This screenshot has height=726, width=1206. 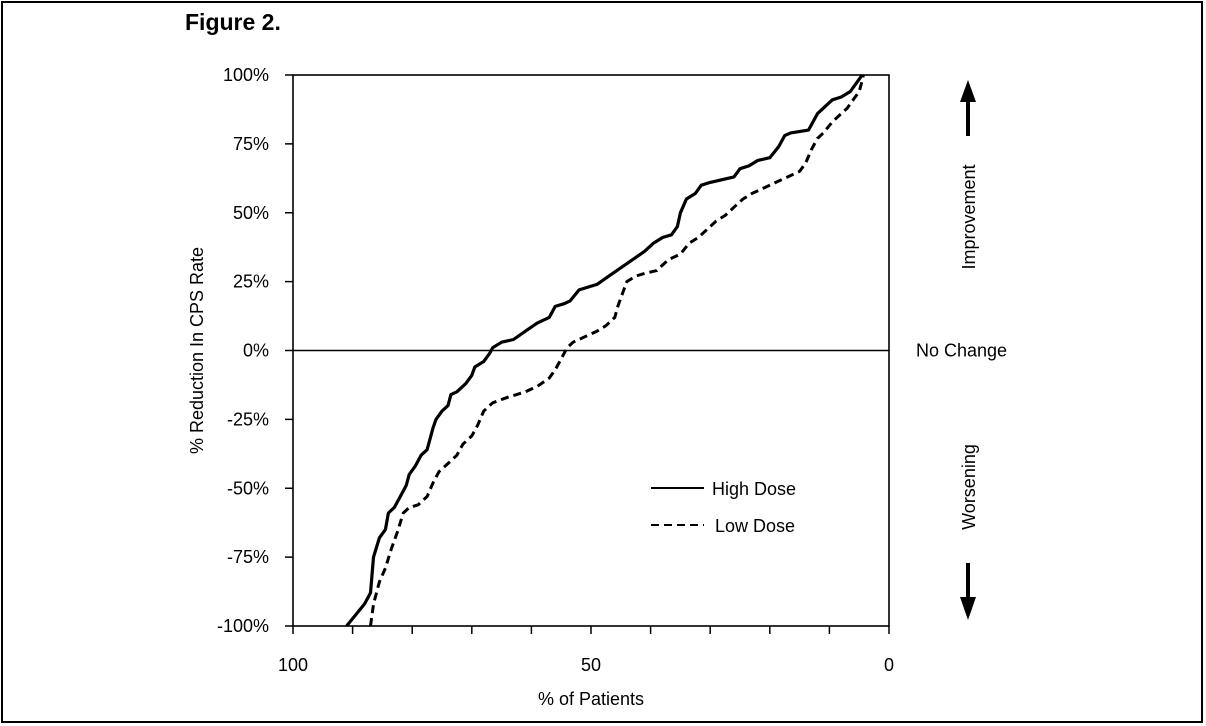 I want to click on figure-label: Figure 2., so click(x=233, y=22).